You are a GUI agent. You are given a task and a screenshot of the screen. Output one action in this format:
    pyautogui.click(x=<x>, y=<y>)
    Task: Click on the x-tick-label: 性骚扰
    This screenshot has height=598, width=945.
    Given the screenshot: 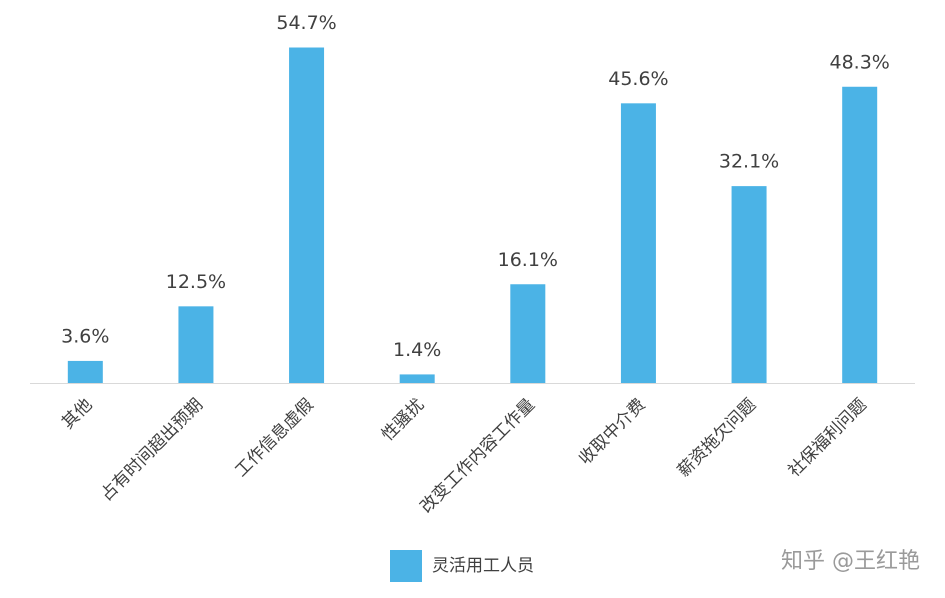 What is the action you would take?
    pyautogui.click(x=403, y=420)
    